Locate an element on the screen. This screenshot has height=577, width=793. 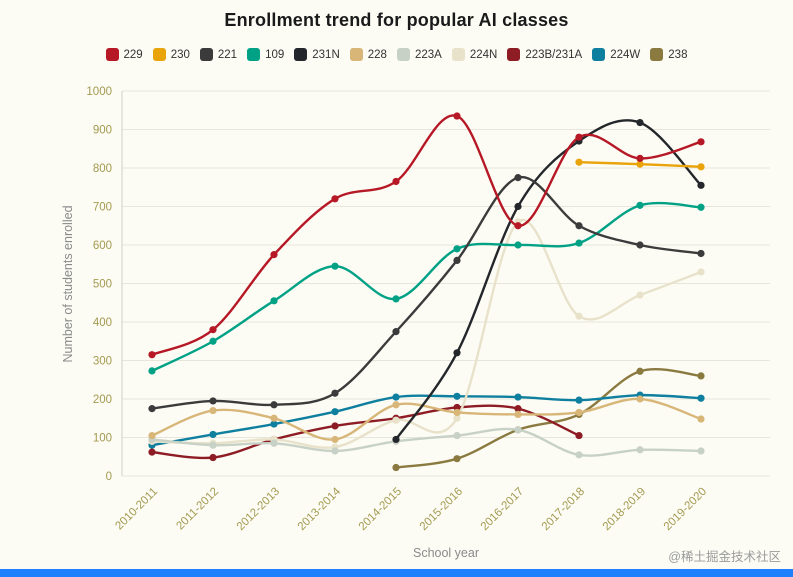
legend-label: 223A is located at coordinates (428, 54).